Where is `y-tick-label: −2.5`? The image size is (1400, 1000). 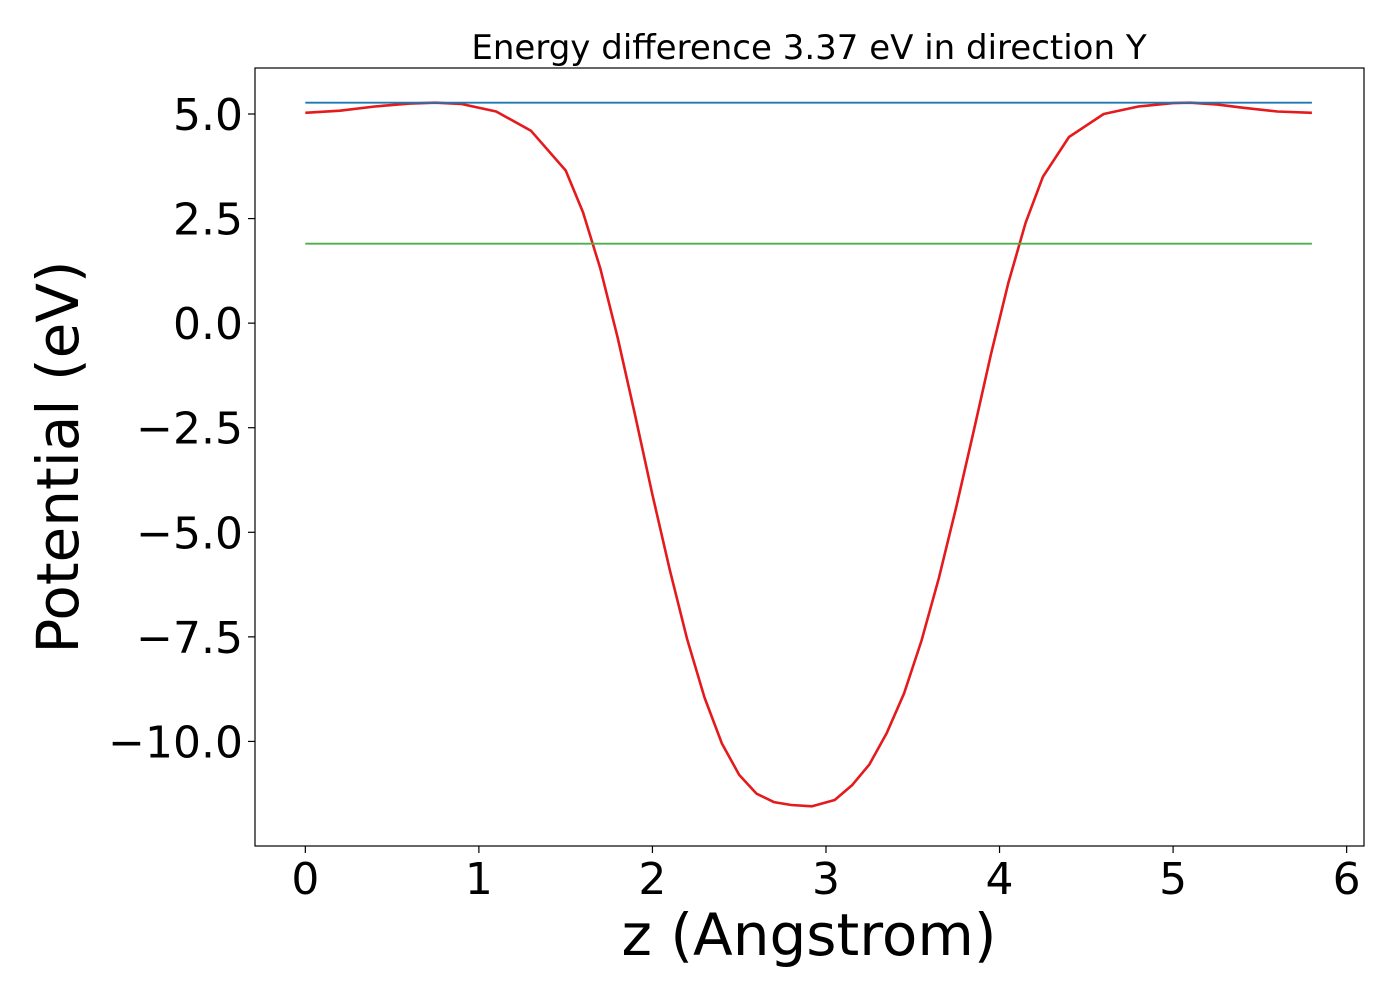
y-tick-label: −2.5 is located at coordinates (189, 429).